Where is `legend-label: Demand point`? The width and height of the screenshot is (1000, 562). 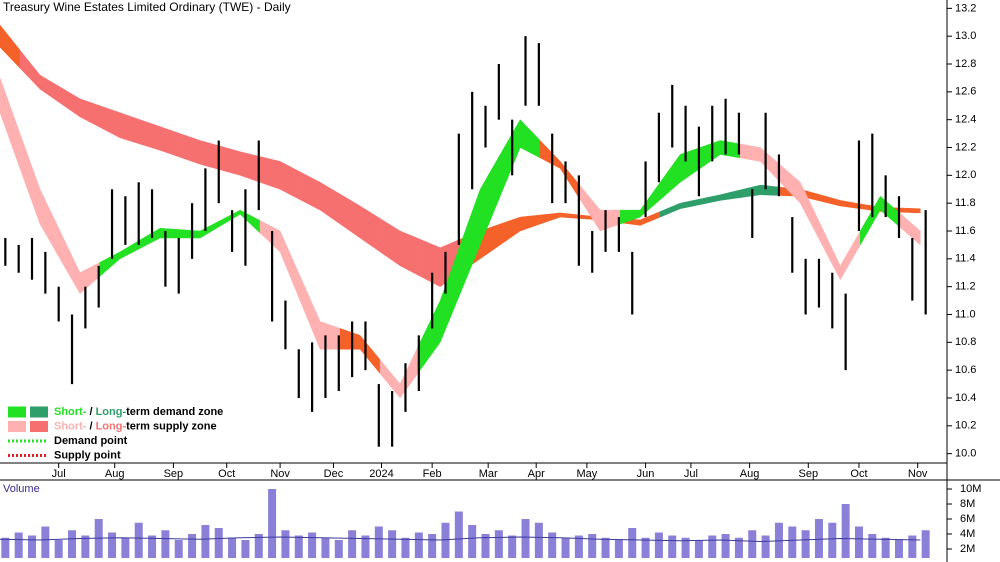 legend-label: Demand point is located at coordinates (91, 441).